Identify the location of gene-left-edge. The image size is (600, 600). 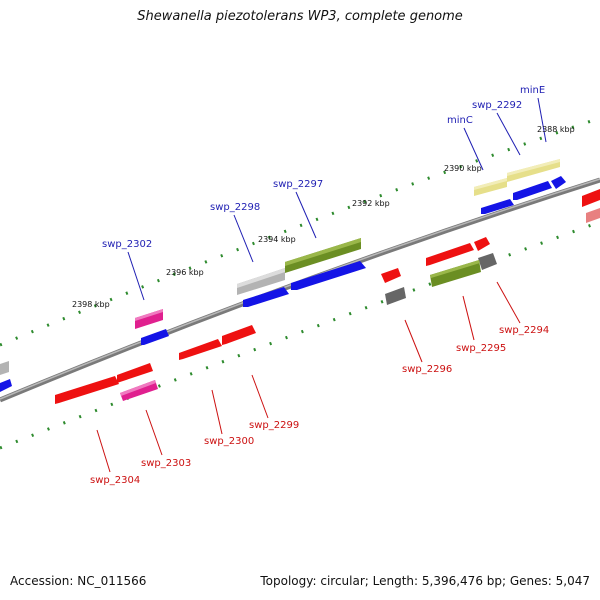
(6, 376).